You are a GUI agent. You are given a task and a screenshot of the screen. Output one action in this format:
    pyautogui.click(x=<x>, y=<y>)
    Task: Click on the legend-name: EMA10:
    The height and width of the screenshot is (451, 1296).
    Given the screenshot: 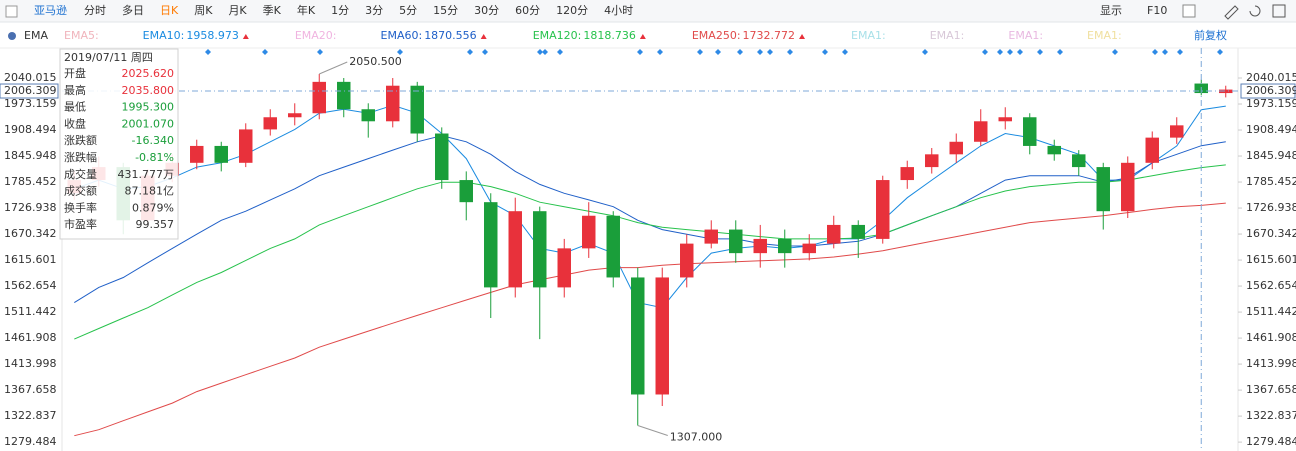 What is the action you would take?
    pyautogui.click(x=164, y=35)
    